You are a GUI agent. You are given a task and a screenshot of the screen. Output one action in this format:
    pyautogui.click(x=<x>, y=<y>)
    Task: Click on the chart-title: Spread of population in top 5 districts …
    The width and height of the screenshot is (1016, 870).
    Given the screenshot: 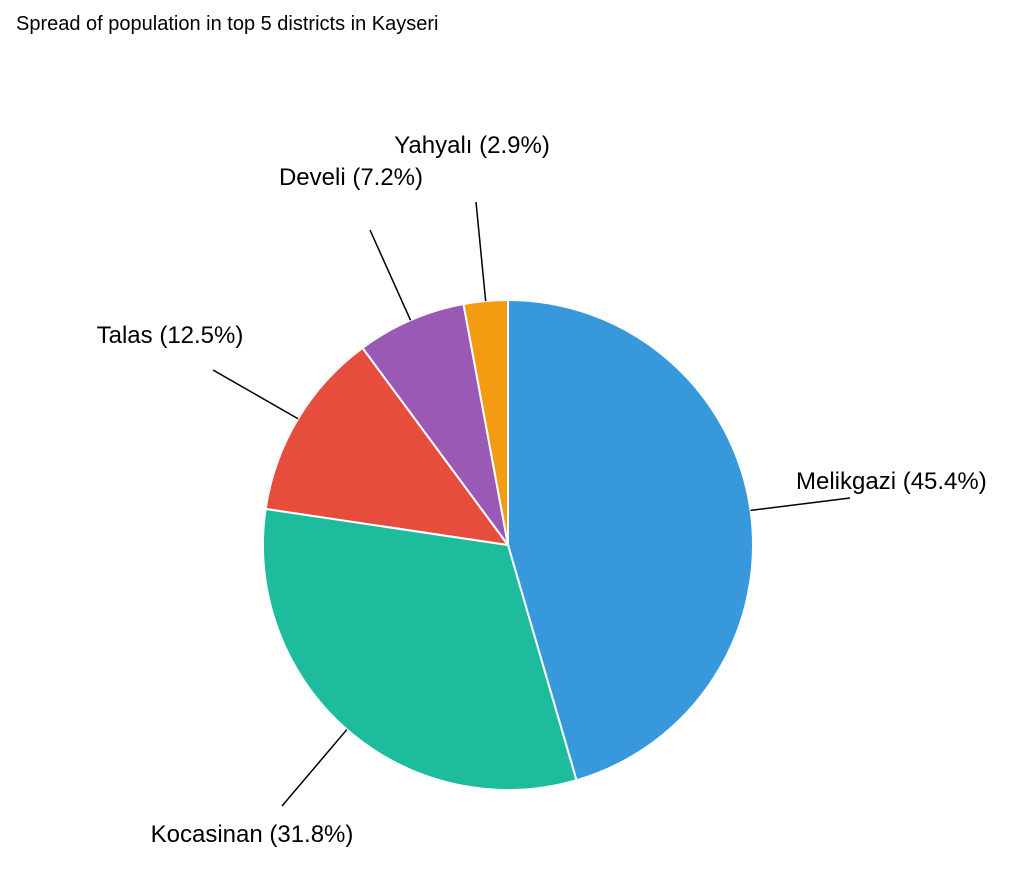 What is the action you would take?
    pyautogui.click(x=227, y=24)
    